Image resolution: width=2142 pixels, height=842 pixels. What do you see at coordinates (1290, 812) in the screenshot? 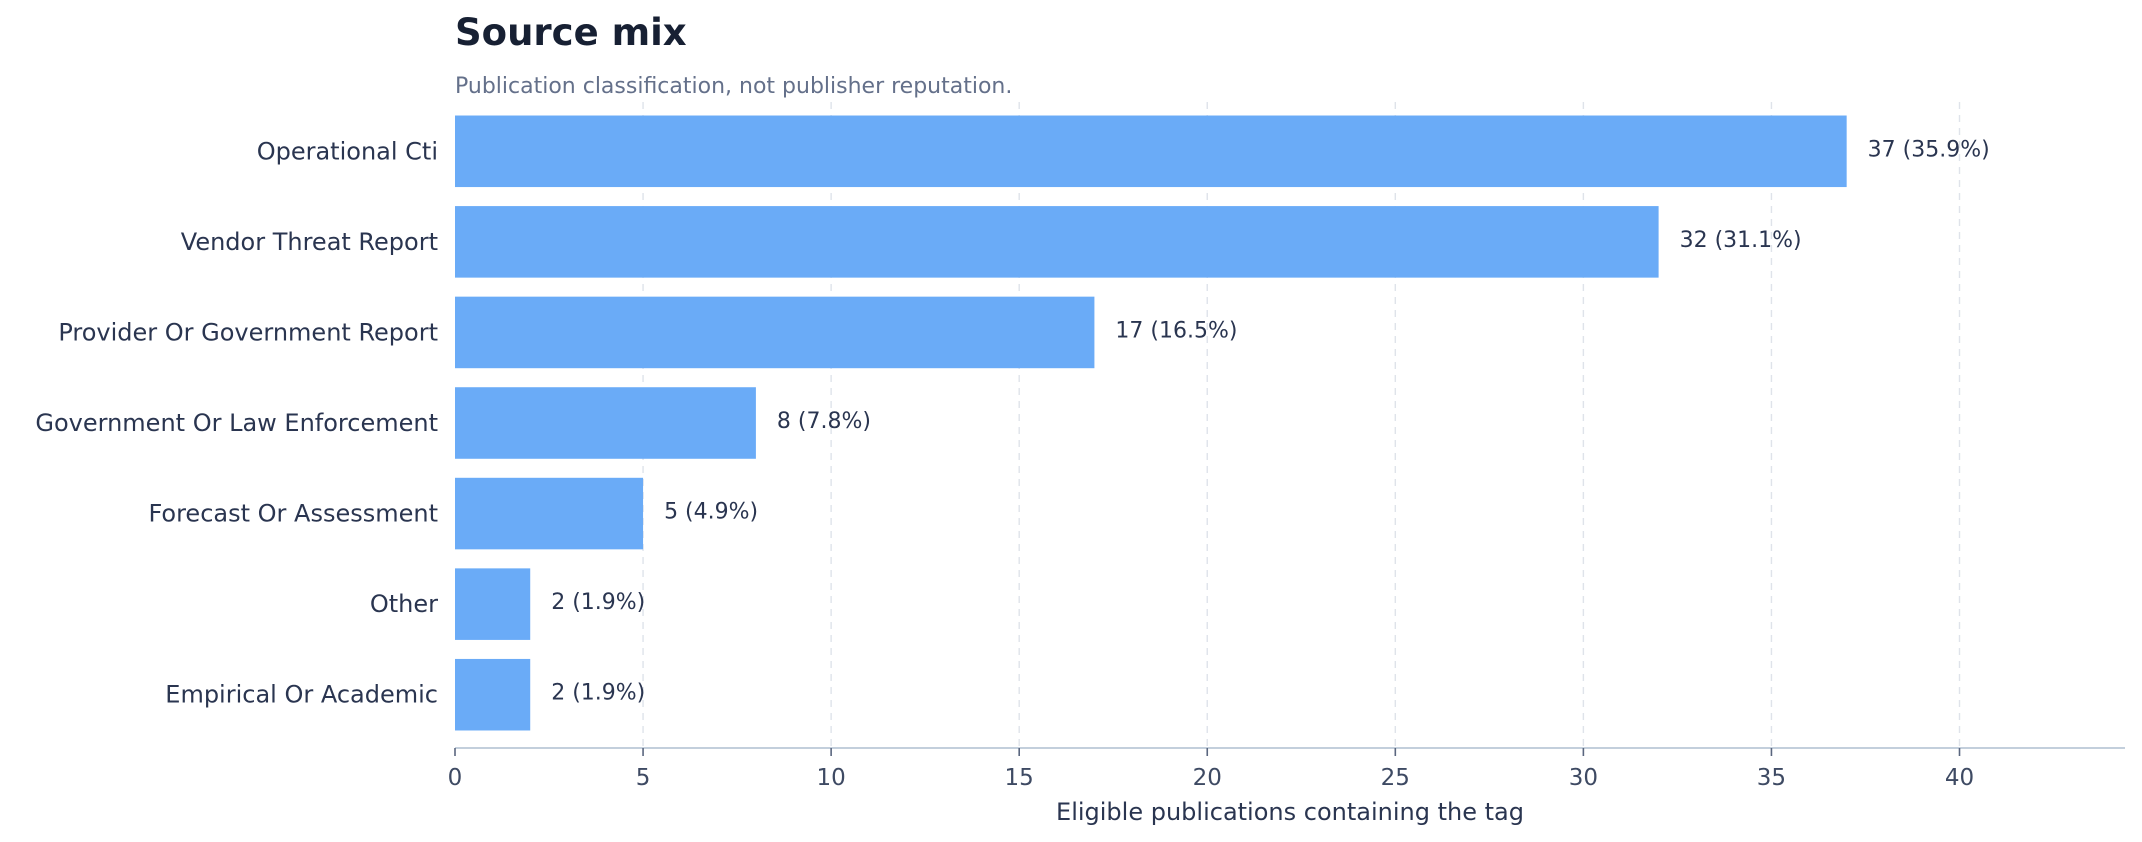
I see `x-axis-title: Eligible publications containing the tag` at bounding box center [1290, 812].